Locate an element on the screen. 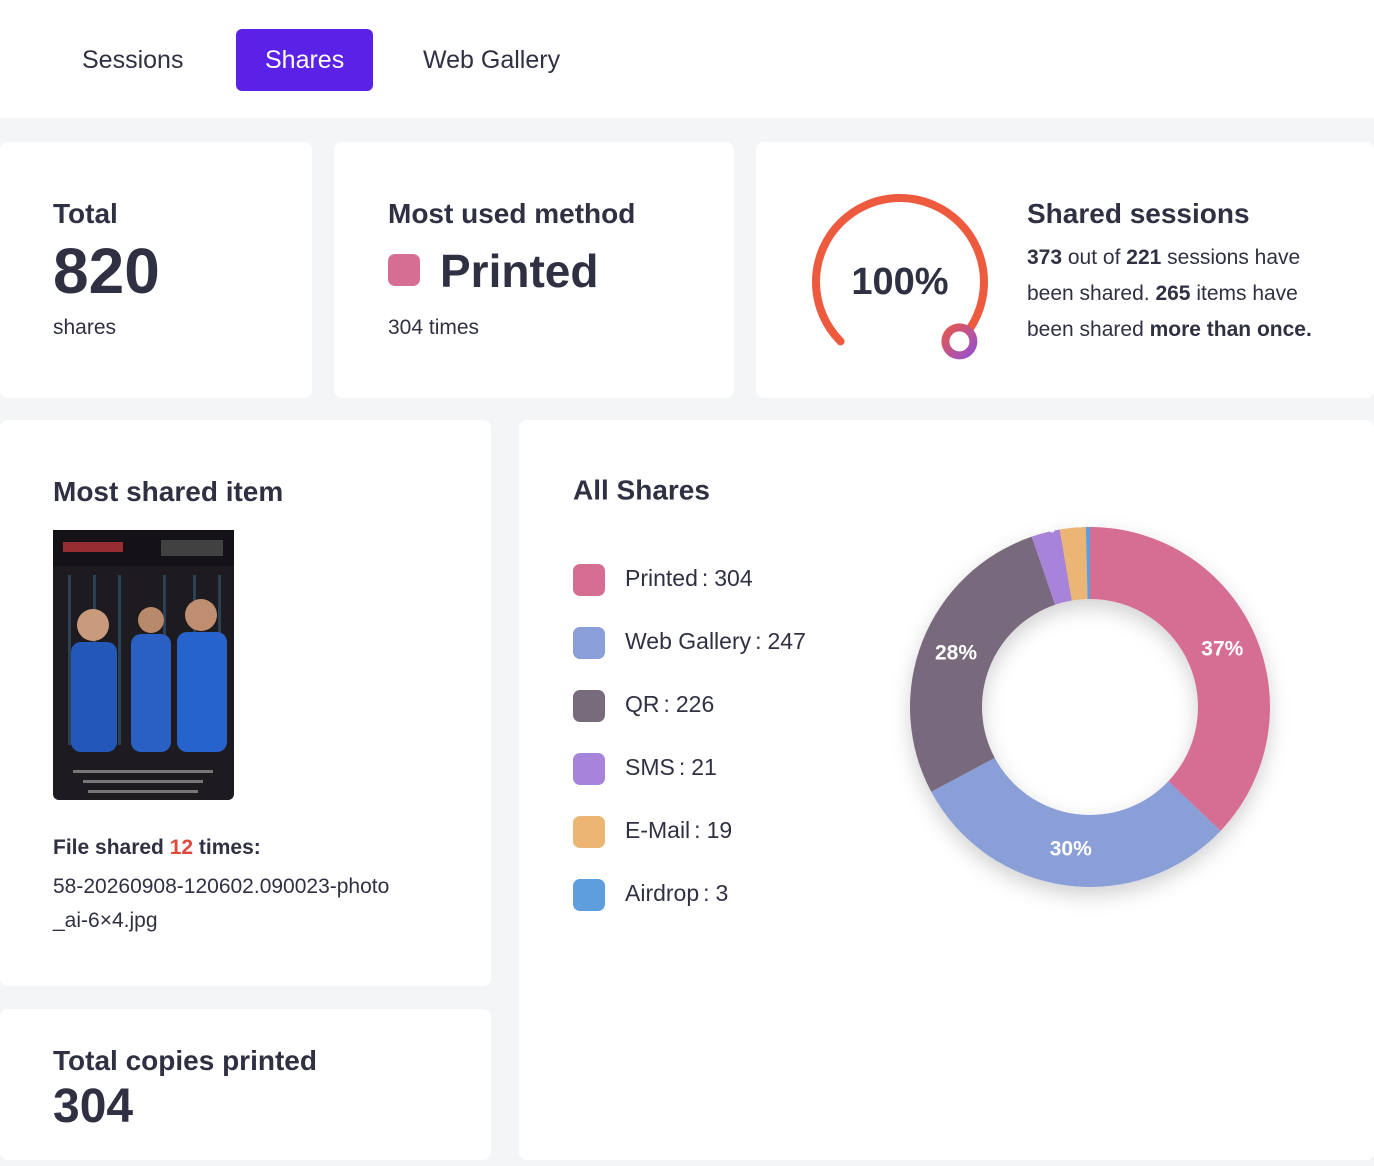  gauge-marker-hole is located at coordinates (959, 341).